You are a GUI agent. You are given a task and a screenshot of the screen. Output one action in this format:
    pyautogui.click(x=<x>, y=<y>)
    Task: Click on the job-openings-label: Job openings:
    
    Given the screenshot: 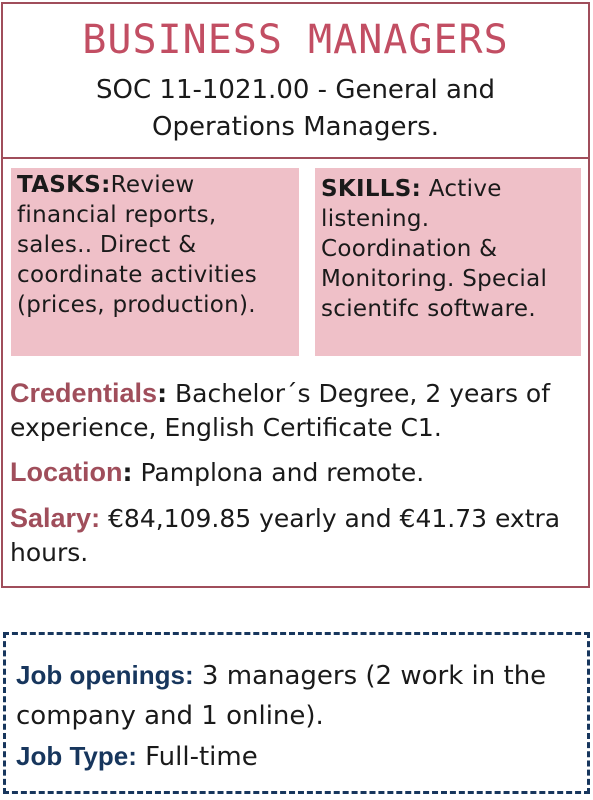 What is the action you would take?
    pyautogui.click(x=105, y=675)
    